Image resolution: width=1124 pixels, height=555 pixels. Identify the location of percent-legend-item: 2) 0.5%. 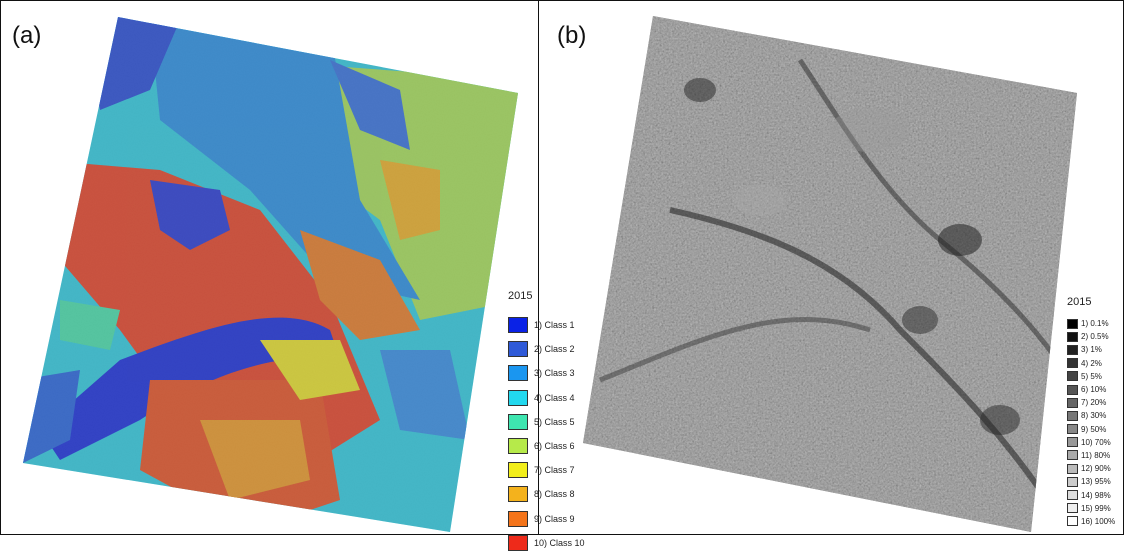
(1091, 336).